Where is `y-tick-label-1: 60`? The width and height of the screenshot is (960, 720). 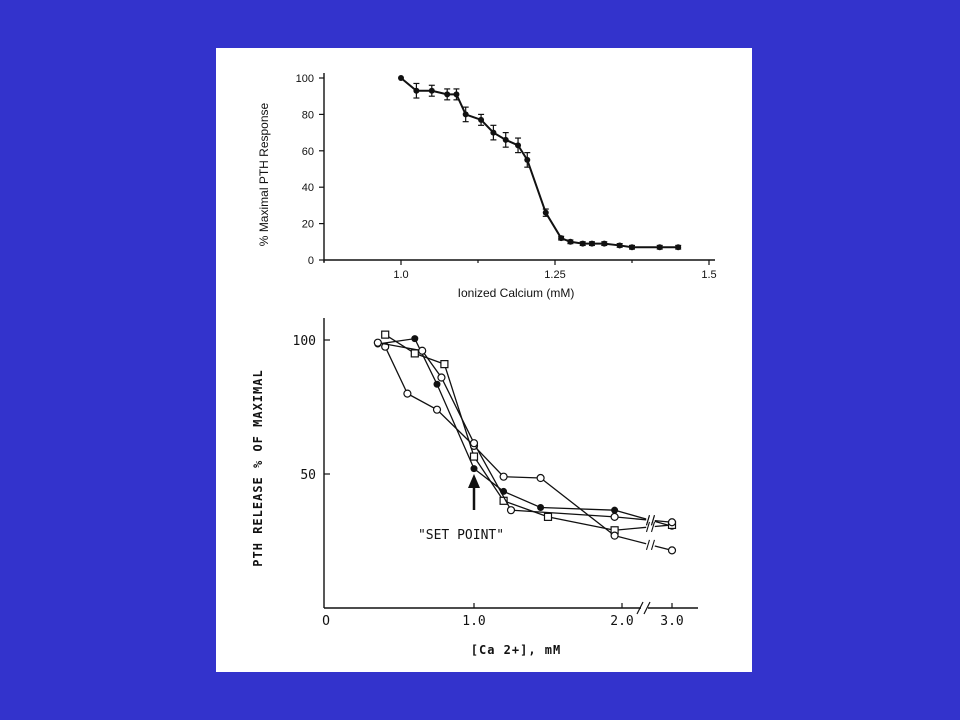 y-tick-label-1: 60 is located at coordinates (308, 152).